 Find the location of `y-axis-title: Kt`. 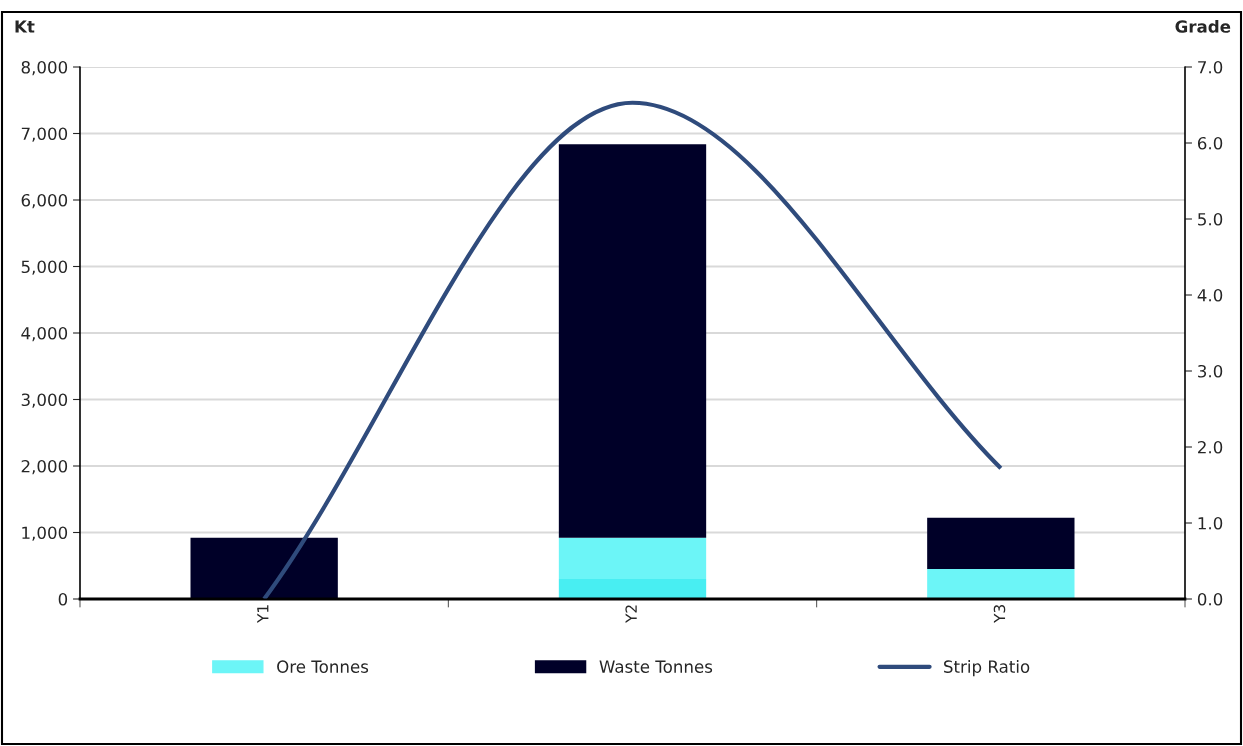

y-axis-title: Kt is located at coordinates (25, 26).